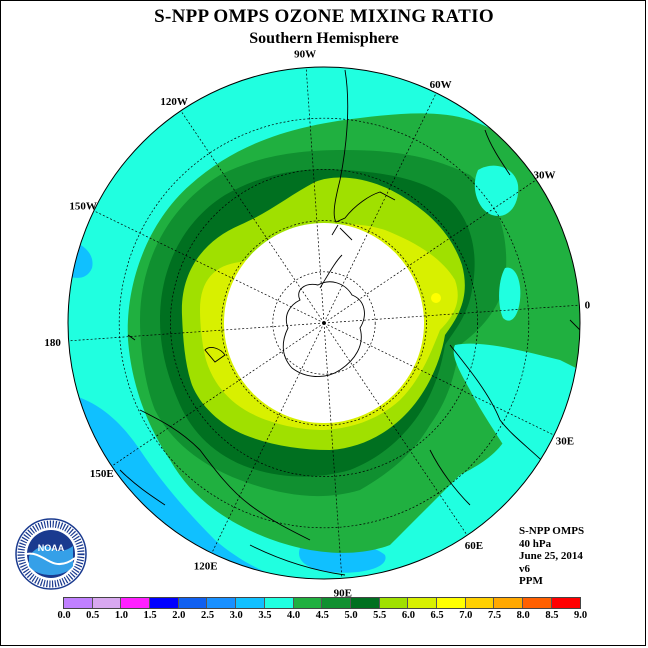 This screenshot has height=648, width=648. What do you see at coordinates (121, 615) in the screenshot?
I see `colorbar-tick-label: 1.0` at bounding box center [121, 615].